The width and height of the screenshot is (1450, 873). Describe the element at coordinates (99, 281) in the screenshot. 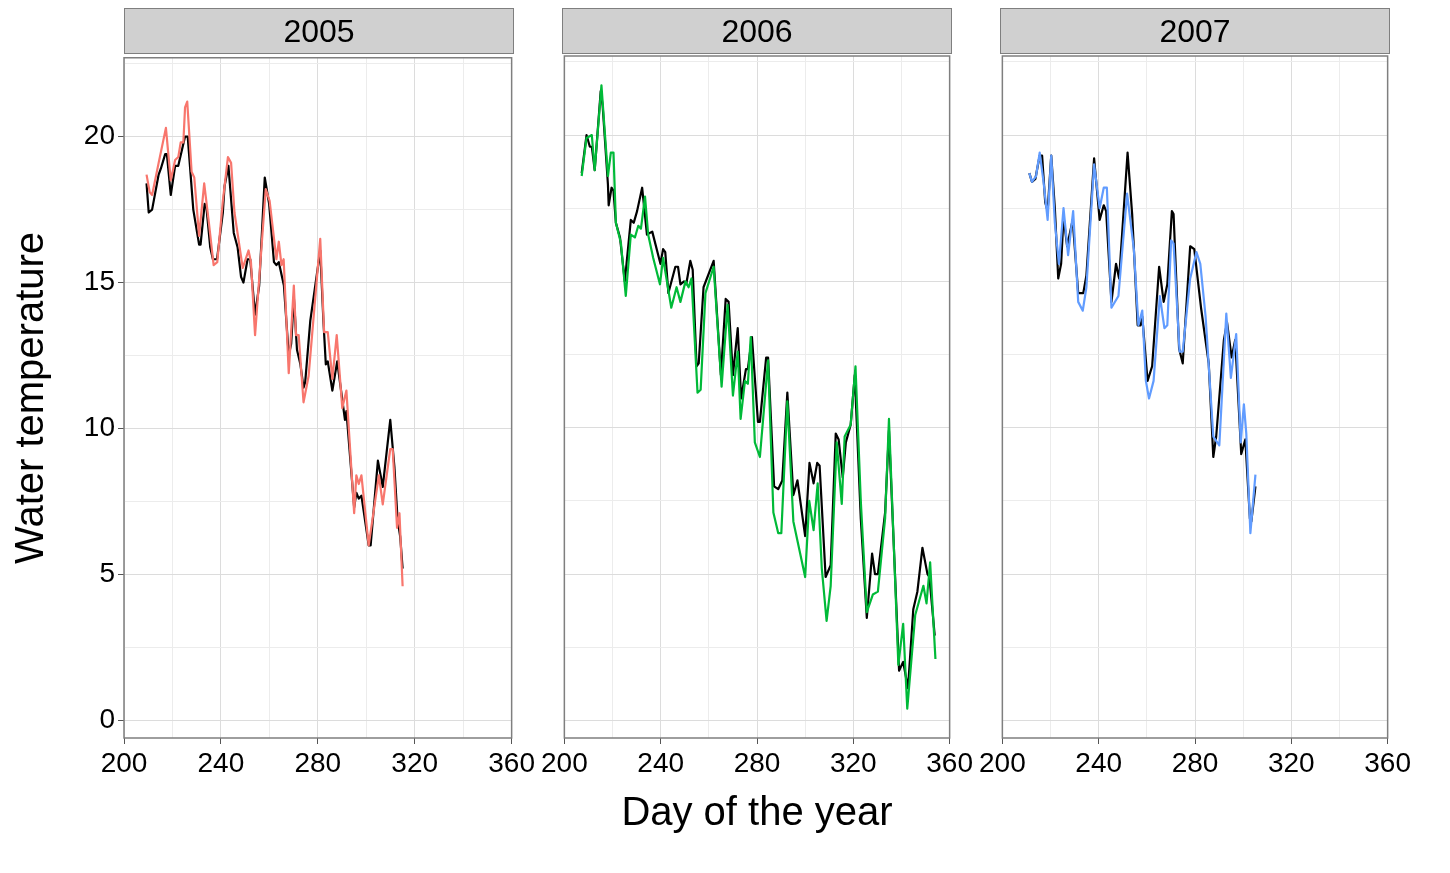

I see `y-tick-label: 15` at that location.